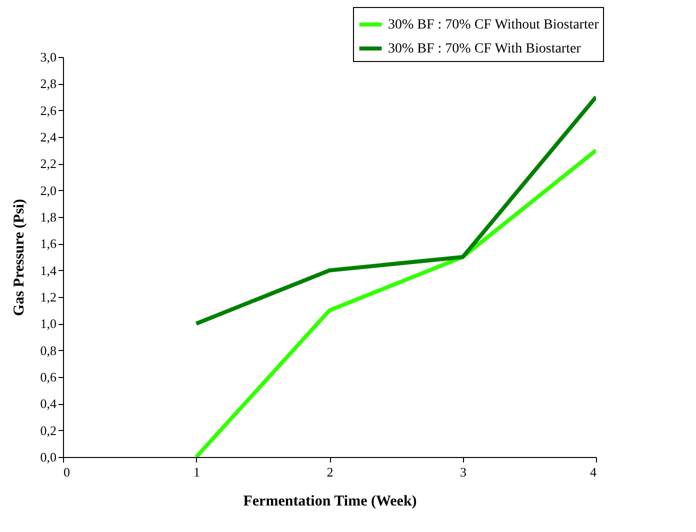 The image size is (696, 532). Describe the element at coordinates (48, 324) in the screenshot. I see `y-tick-label: 1,0` at that location.